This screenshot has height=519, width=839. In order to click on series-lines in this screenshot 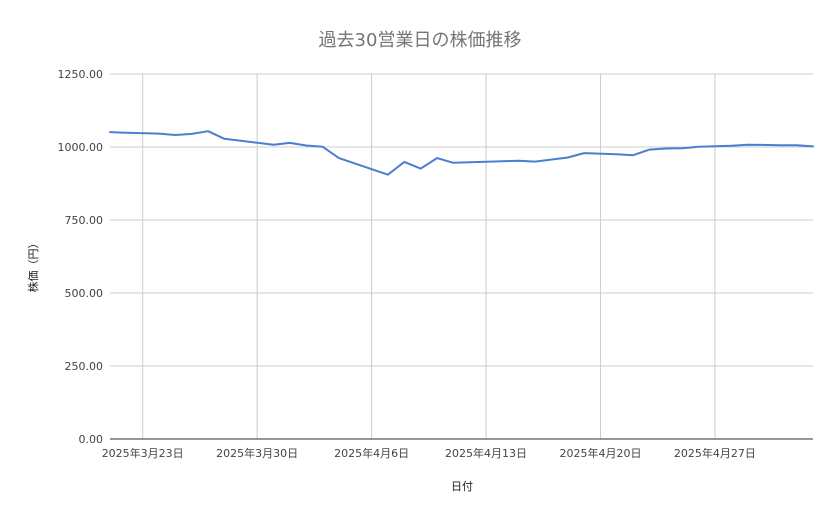, I will do `click(461, 153)`.